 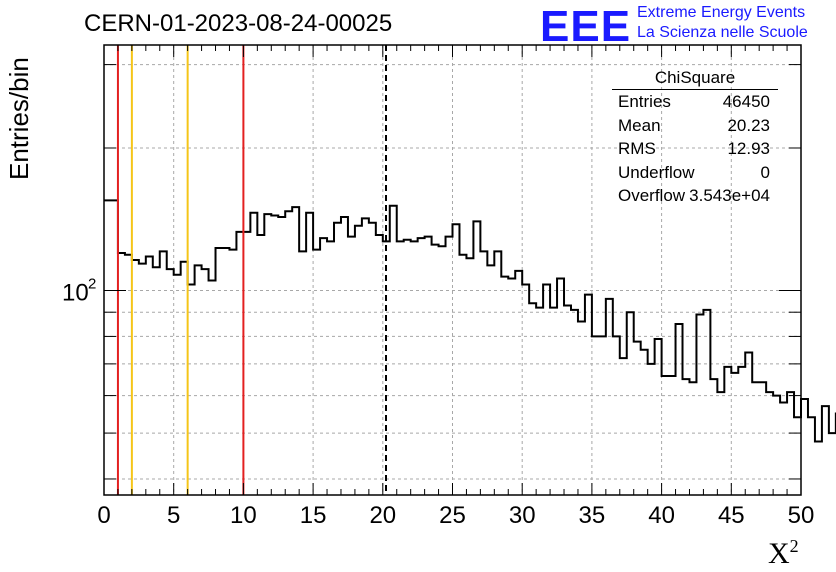 What do you see at coordinates (729, 195) in the screenshot?
I see `stats-value: 3.543e+04` at bounding box center [729, 195].